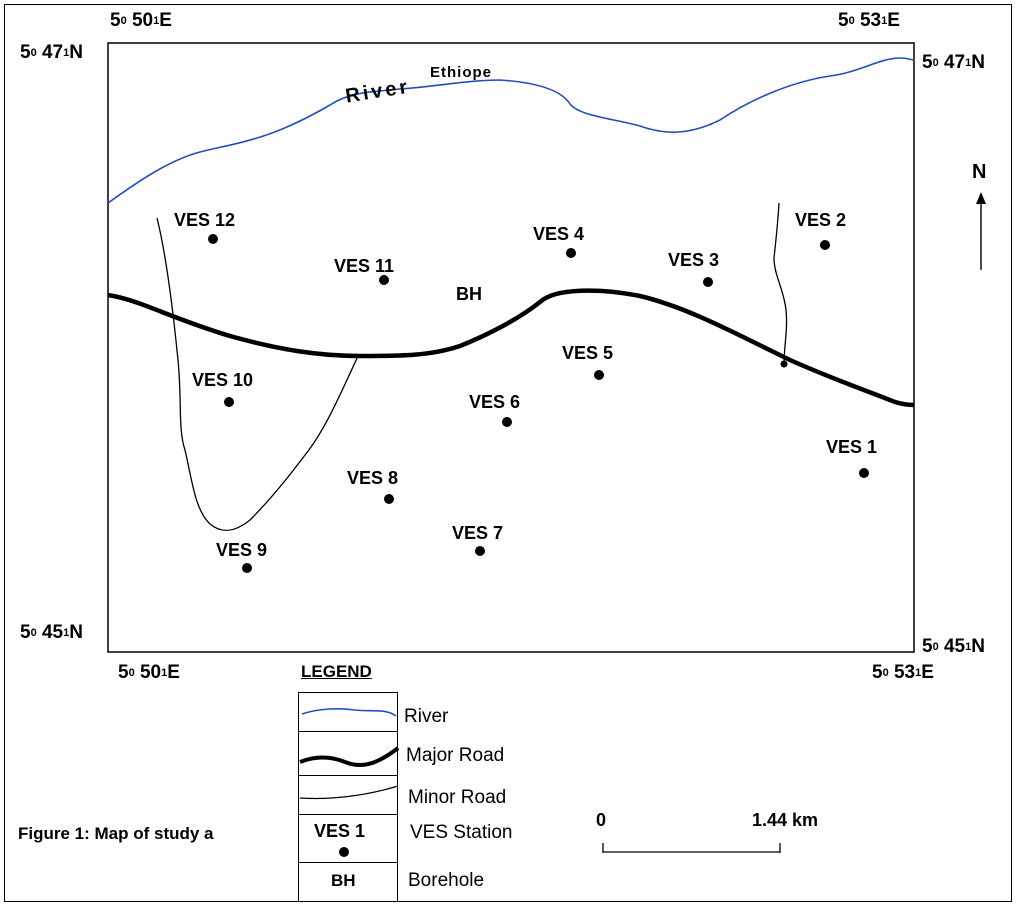  Describe the element at coordinates (384, 280) in the screenshot. I see `ves-11-point` at that location.